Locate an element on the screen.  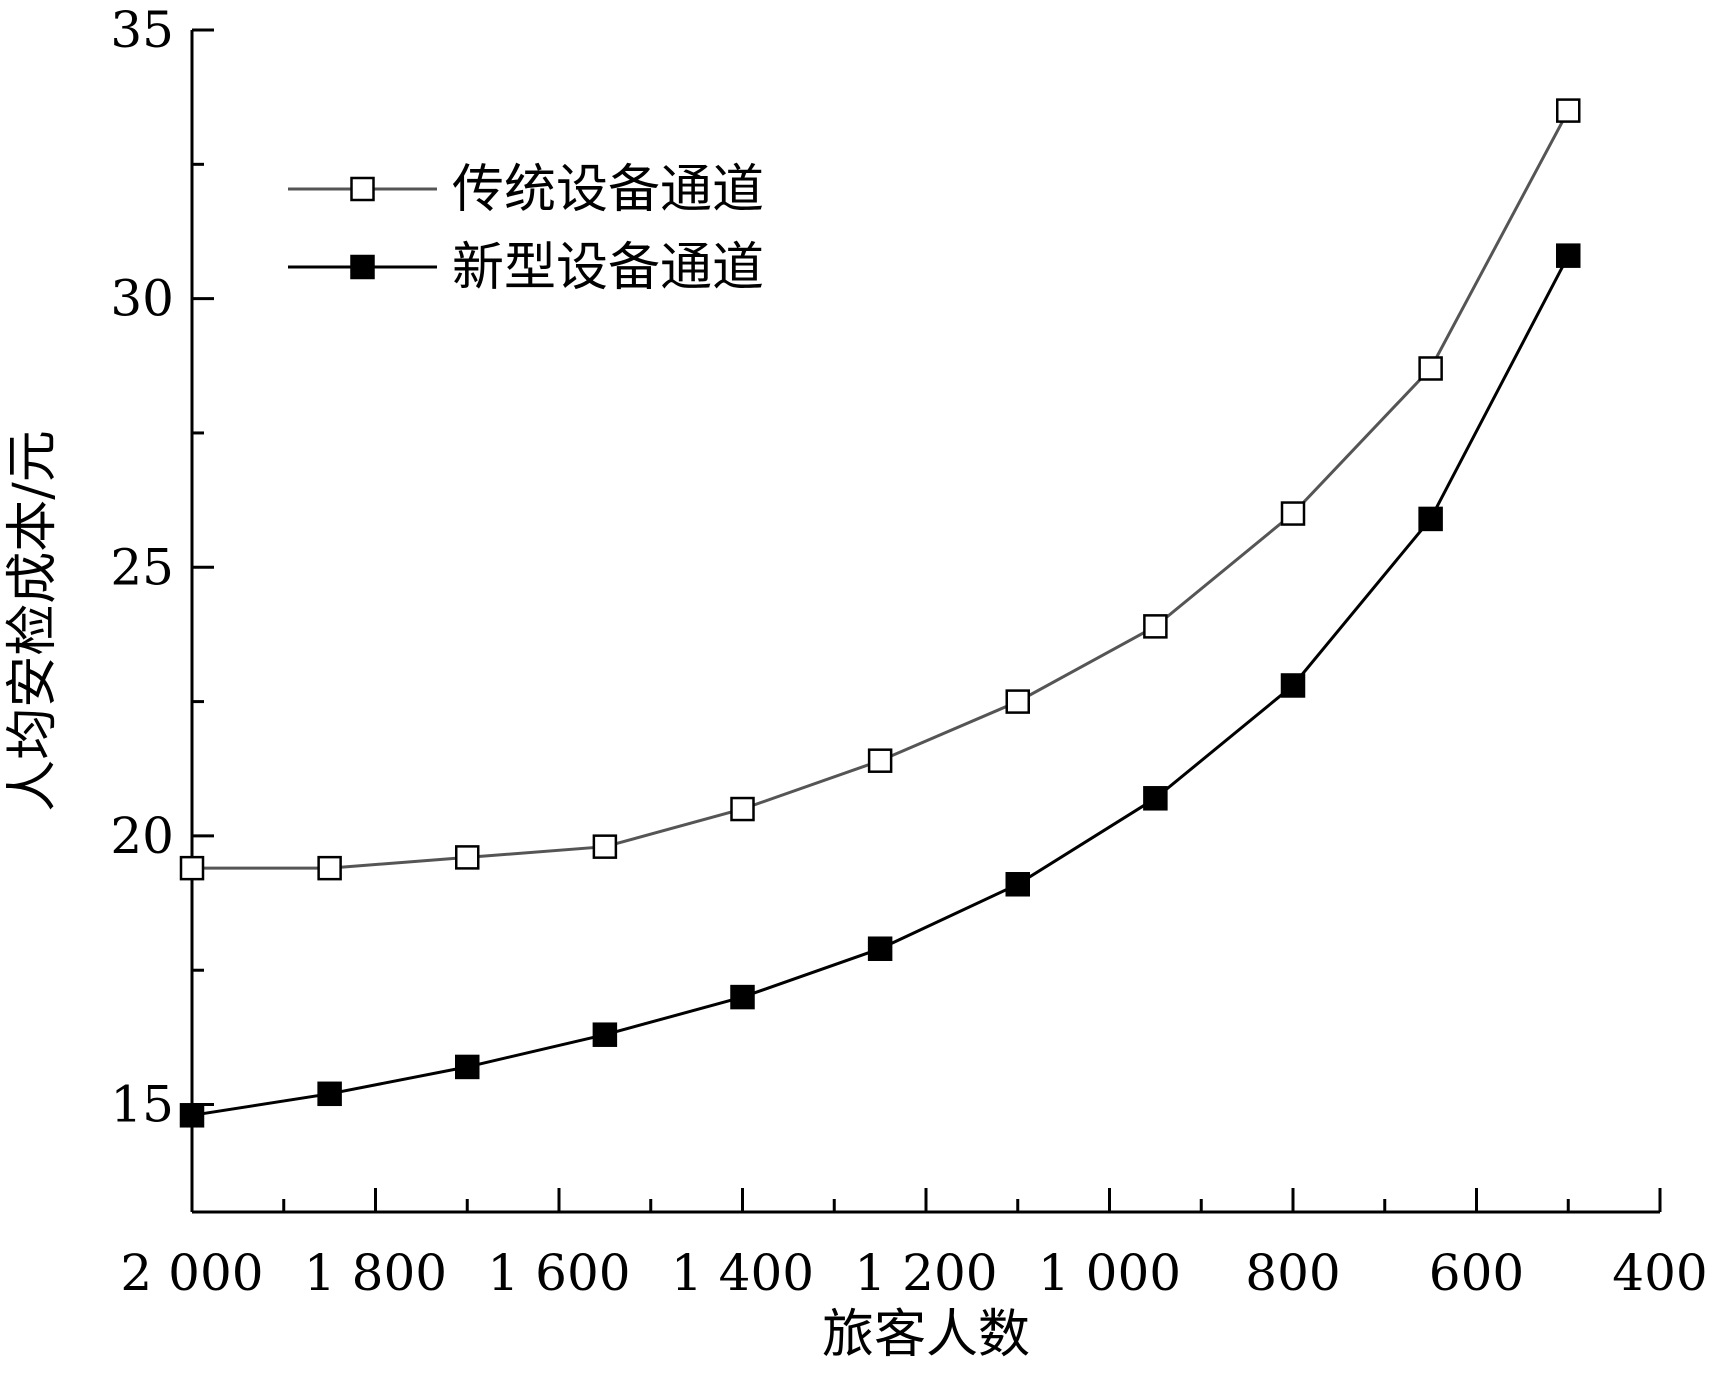
legend-entry-2: 新型设备通道 is located at coordinates (526, 268).